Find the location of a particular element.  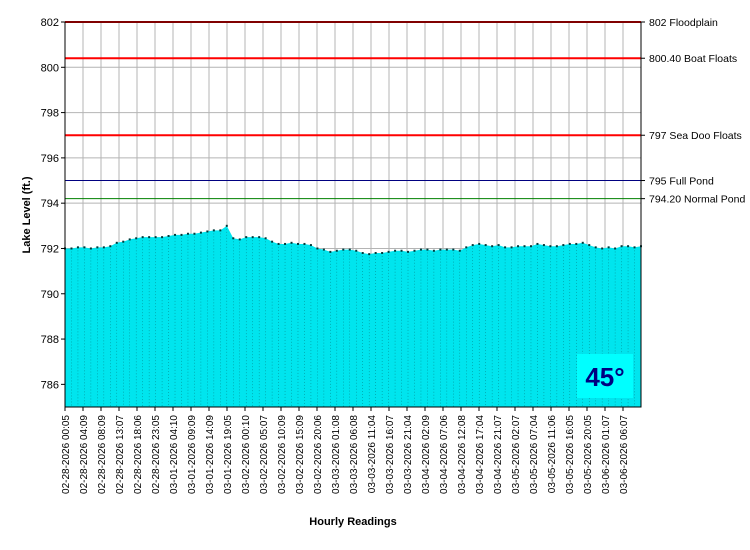

x-tick-label: 03-02-2026 20:06 is located at coordinates (318, 454).